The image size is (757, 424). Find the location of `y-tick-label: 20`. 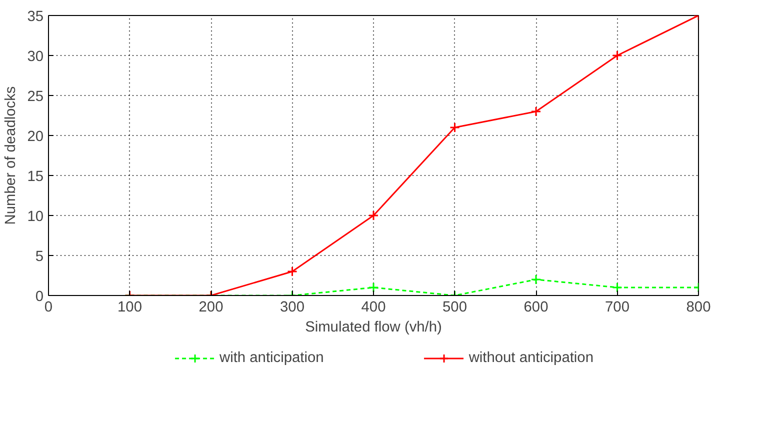

y-tick-label: 20 is located at coordinates (35, 137).